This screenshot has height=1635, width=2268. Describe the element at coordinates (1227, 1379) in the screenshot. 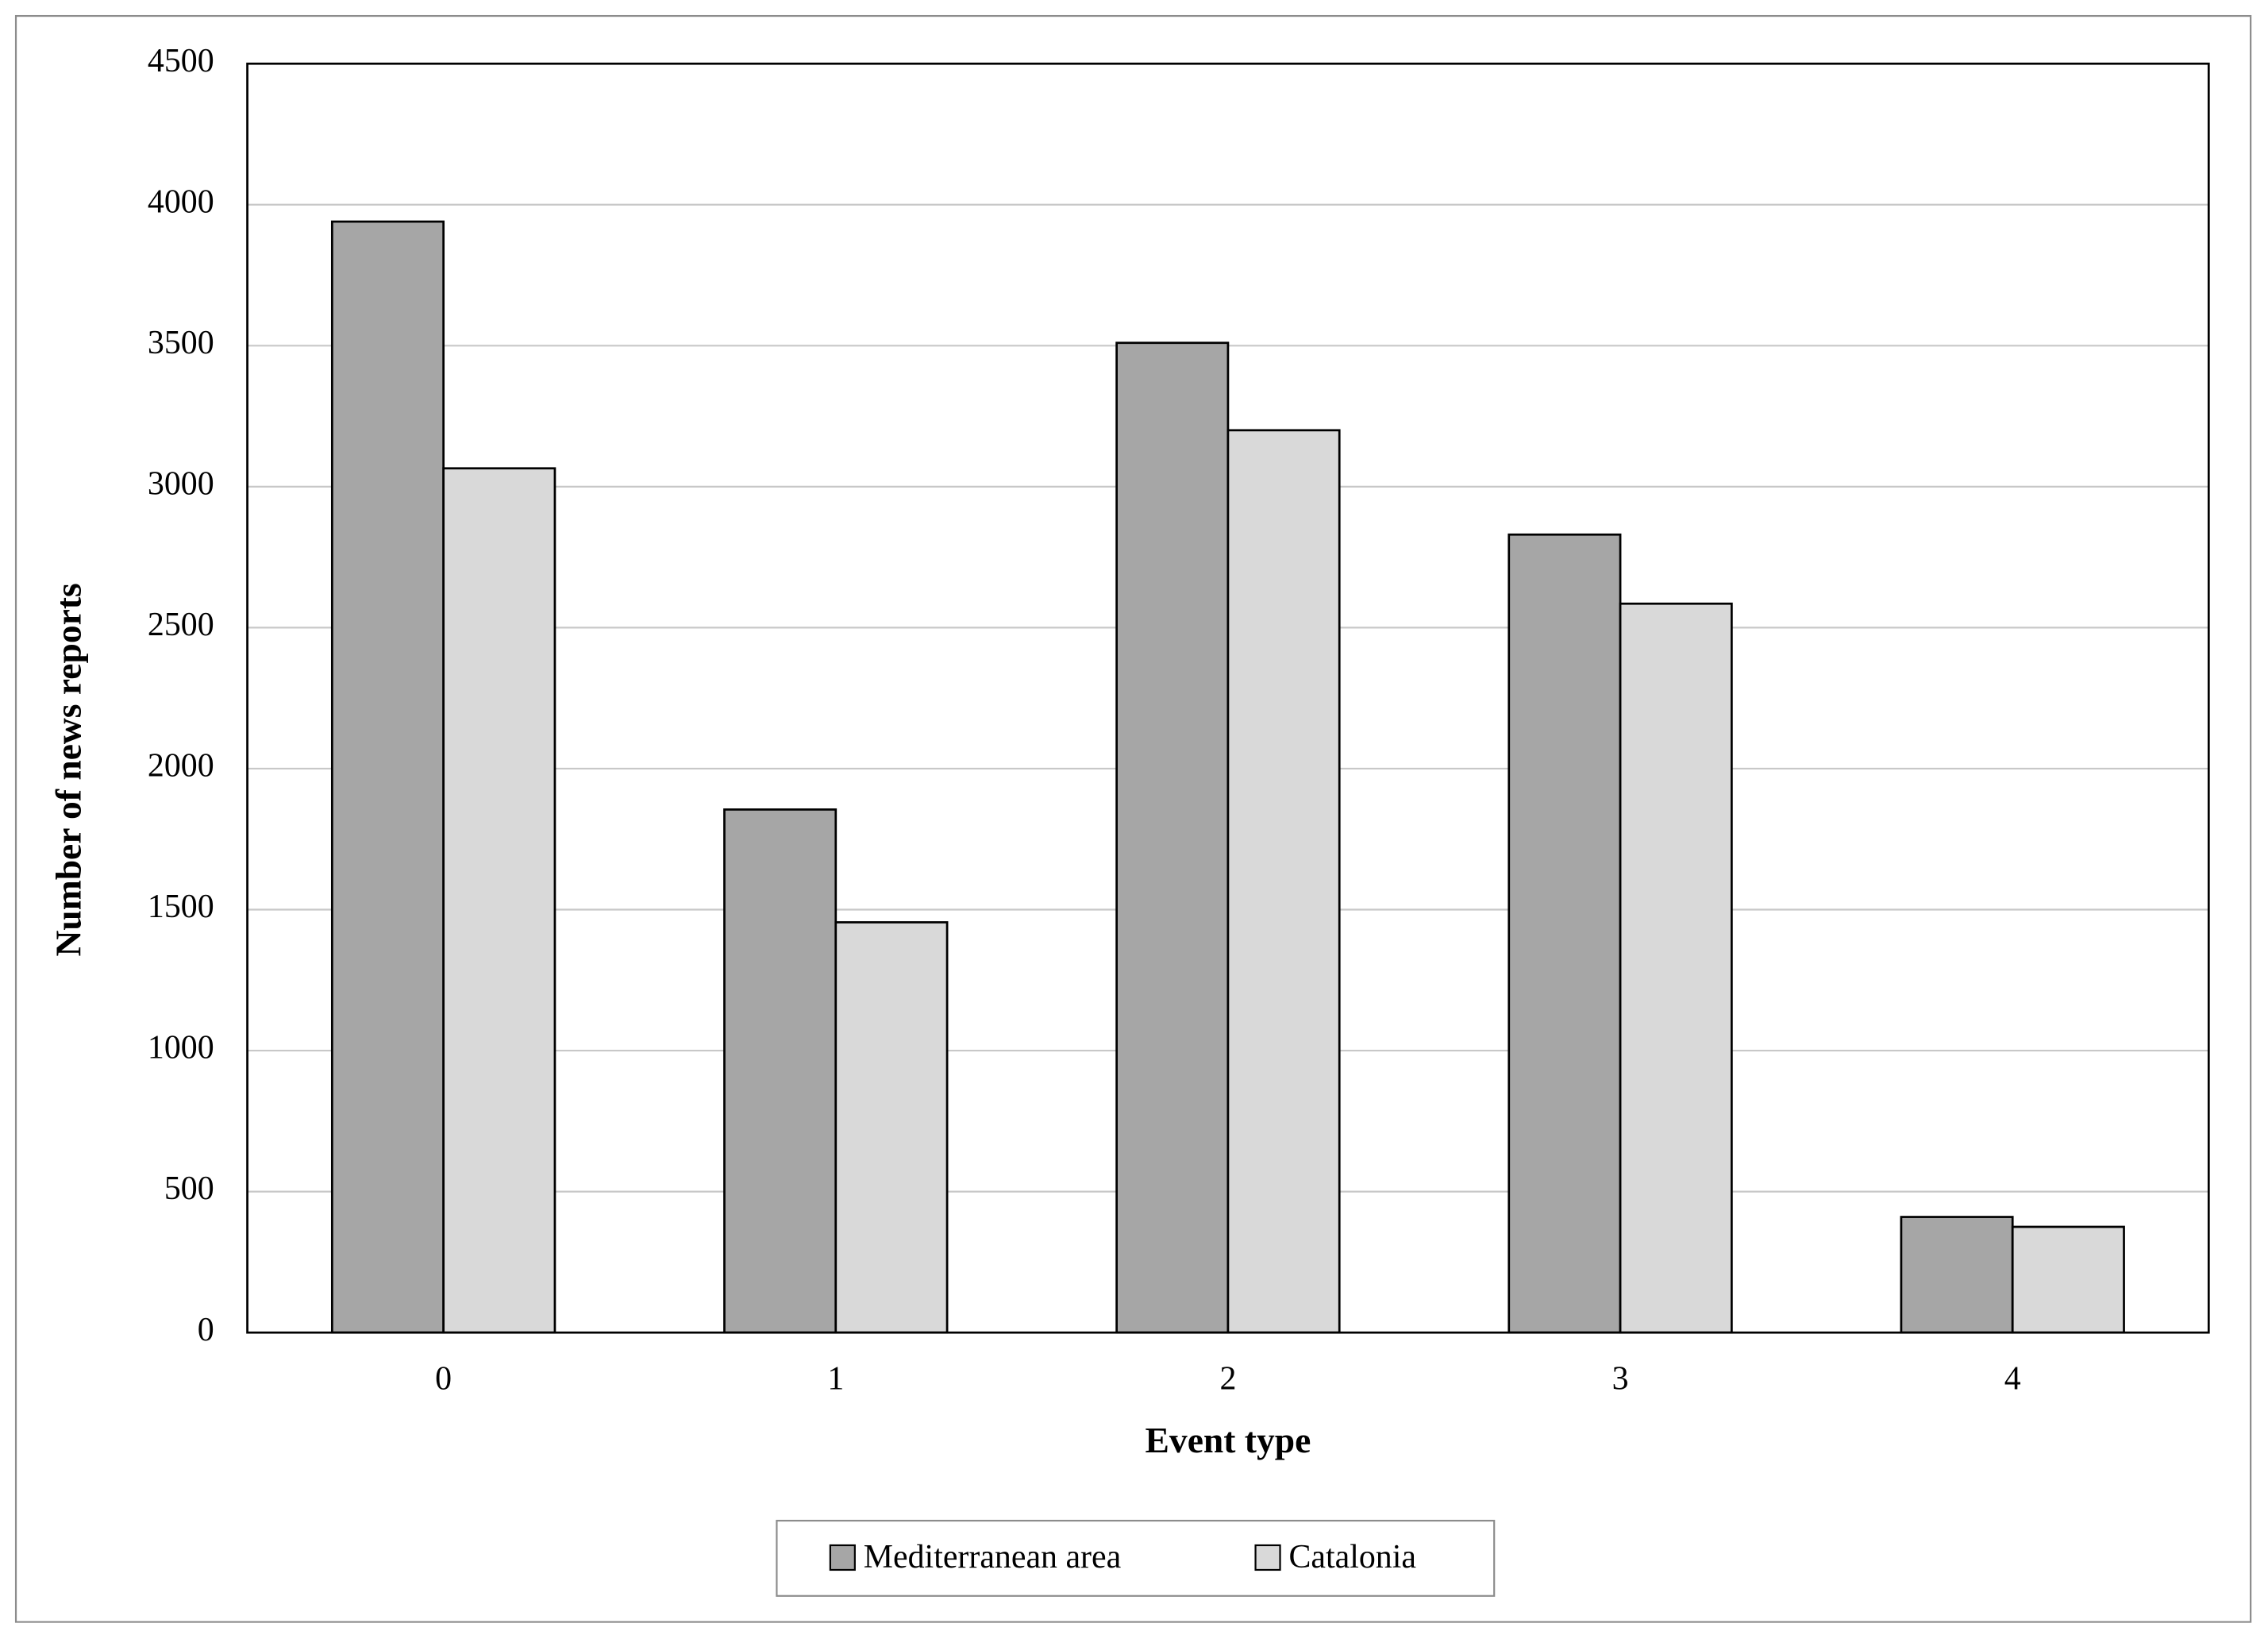

I see `x-tick-label: 2` at that location.